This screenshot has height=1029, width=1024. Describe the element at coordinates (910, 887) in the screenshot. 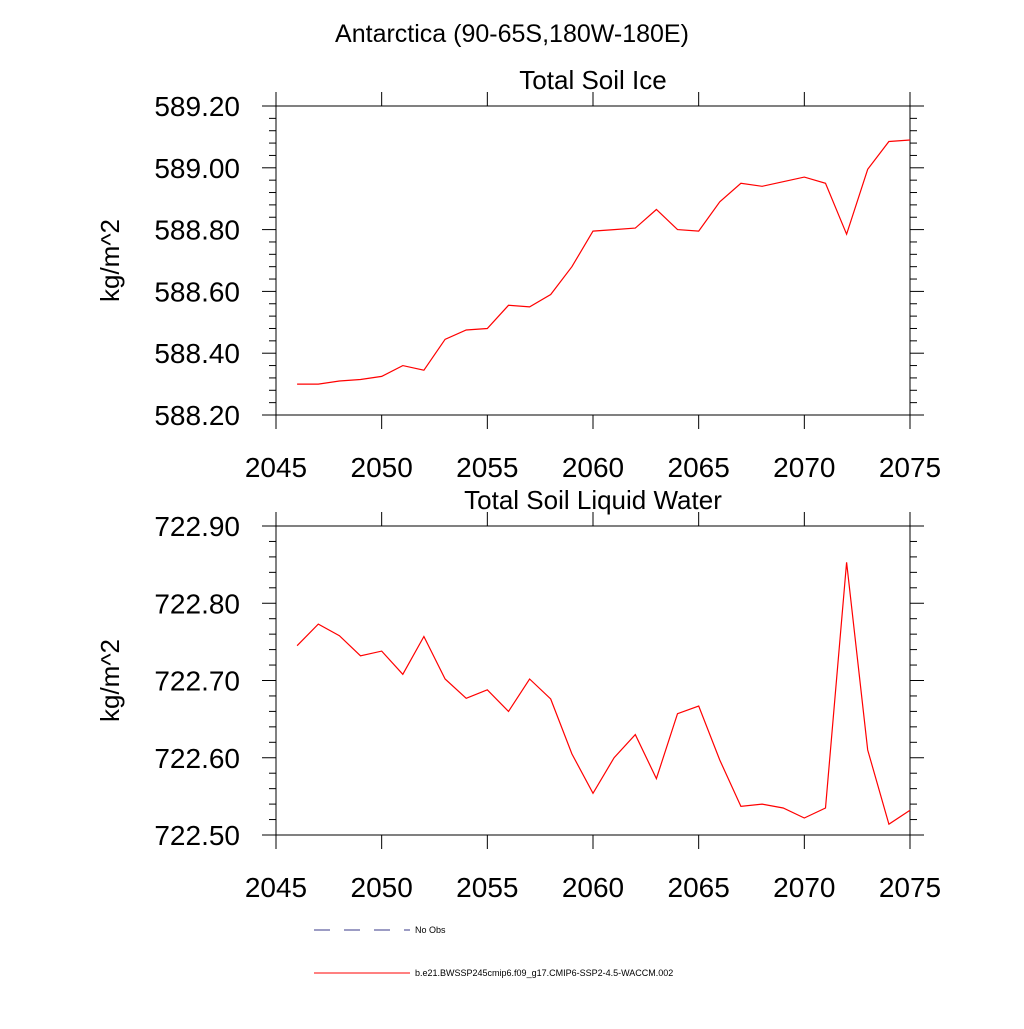

I see `chart-1-x-tick-label: 2075` at that location.